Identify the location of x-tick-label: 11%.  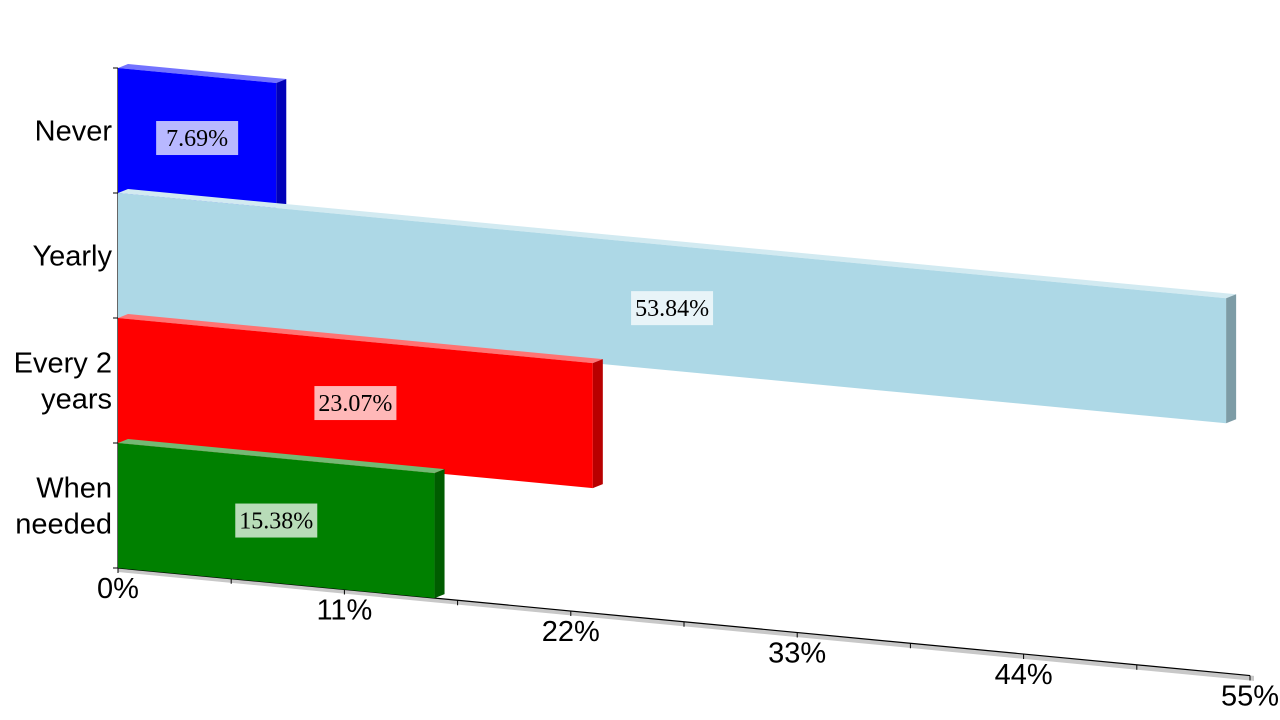
(344, 611).